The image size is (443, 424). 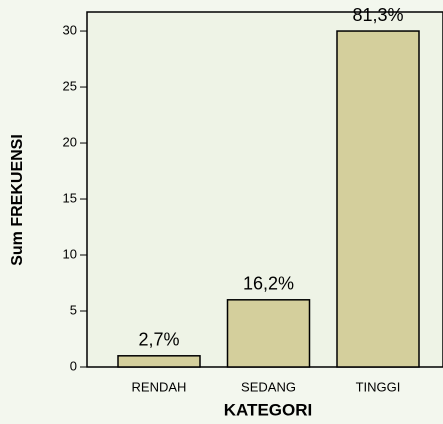 What do you see at coordinates (158, 340) in the screenshot?
I see `annotation: 2,7%` at bounding box center [158, 340].